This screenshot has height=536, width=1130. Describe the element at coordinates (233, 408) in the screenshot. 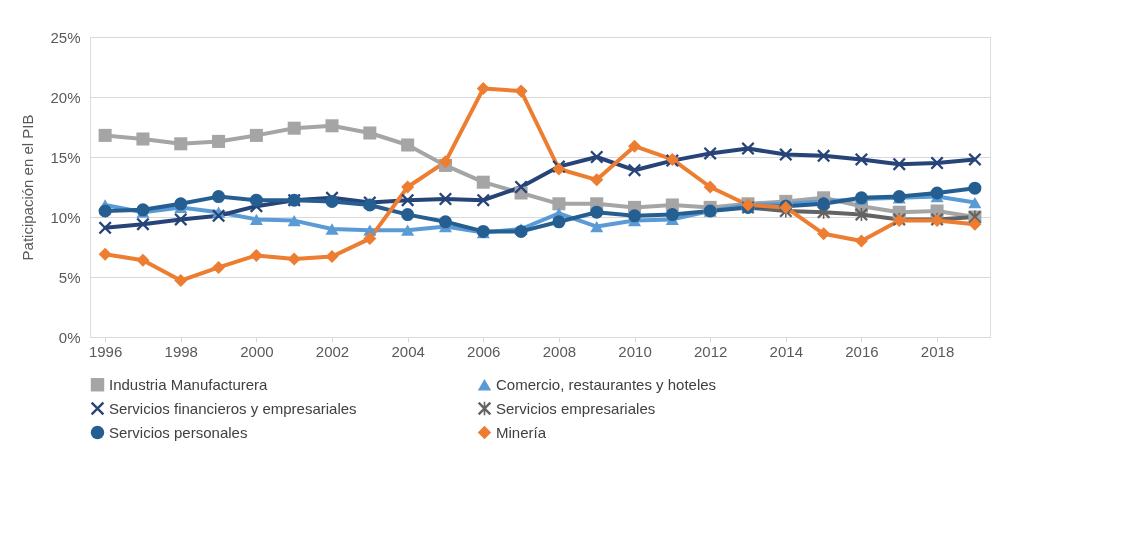

I see `legend-label: Servicios financieros y empresariales` at that location.